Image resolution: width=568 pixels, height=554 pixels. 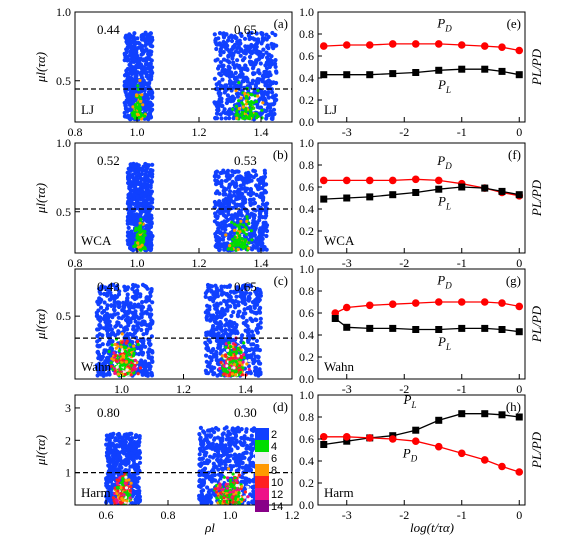 What do you see at coordinates (261, 132) in the screenshot?
I see `x-tick-label: 1.4` at bounding box center [261, 132].